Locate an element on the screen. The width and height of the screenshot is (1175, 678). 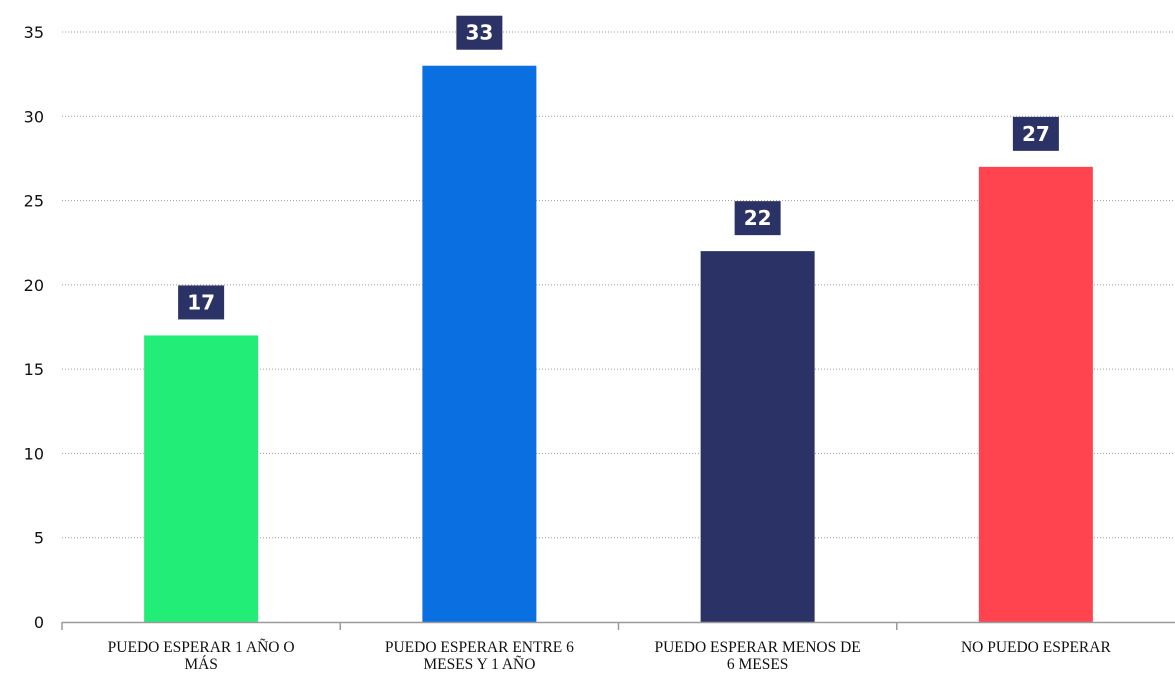
y-tick-label-7: 35 is located at coordinates (34, 32).